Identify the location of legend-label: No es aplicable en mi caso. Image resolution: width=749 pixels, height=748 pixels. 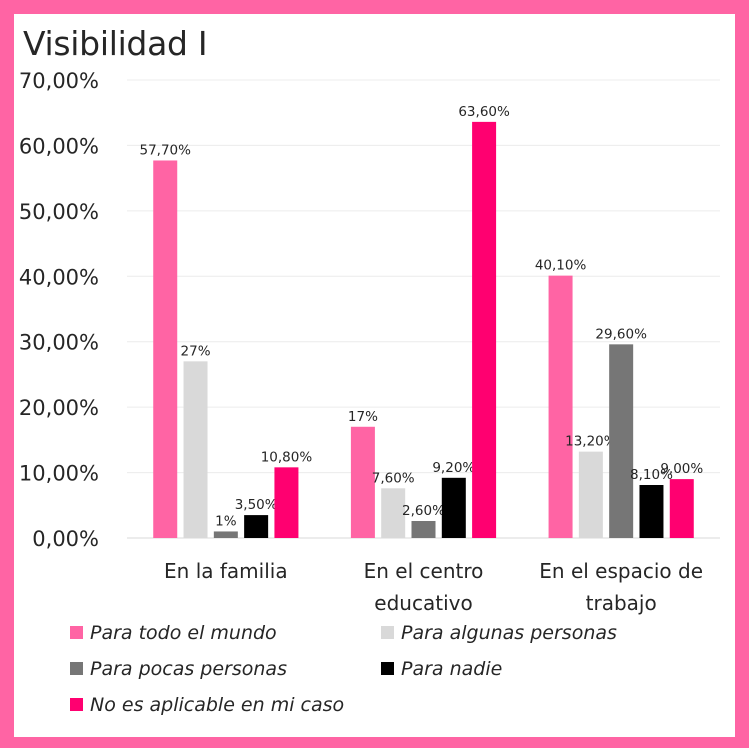
(217, 705).